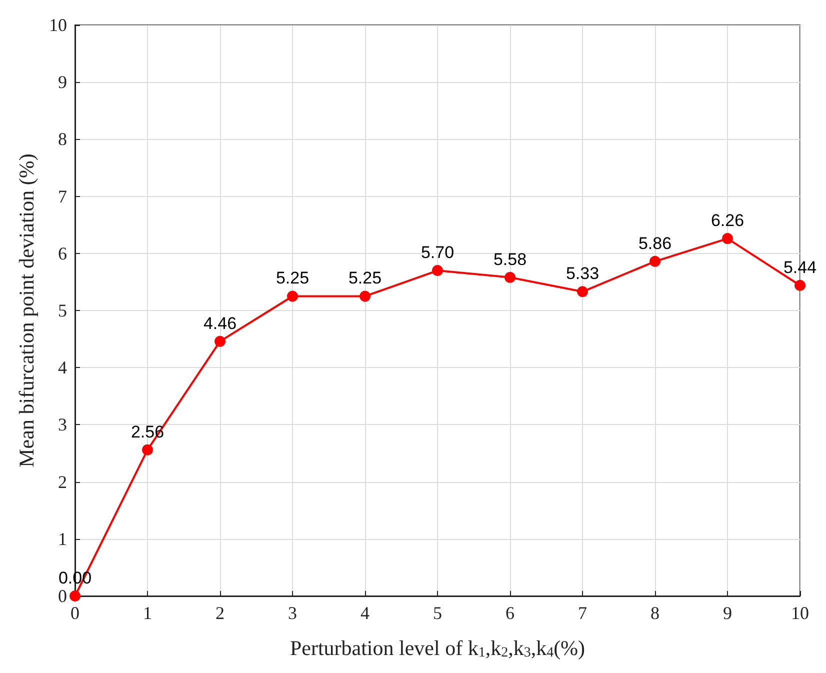 The image size is (826, 673). Describe the element at coordinates (510, 613) in the screenshot. I see `x-tick-label: 6` at that location.